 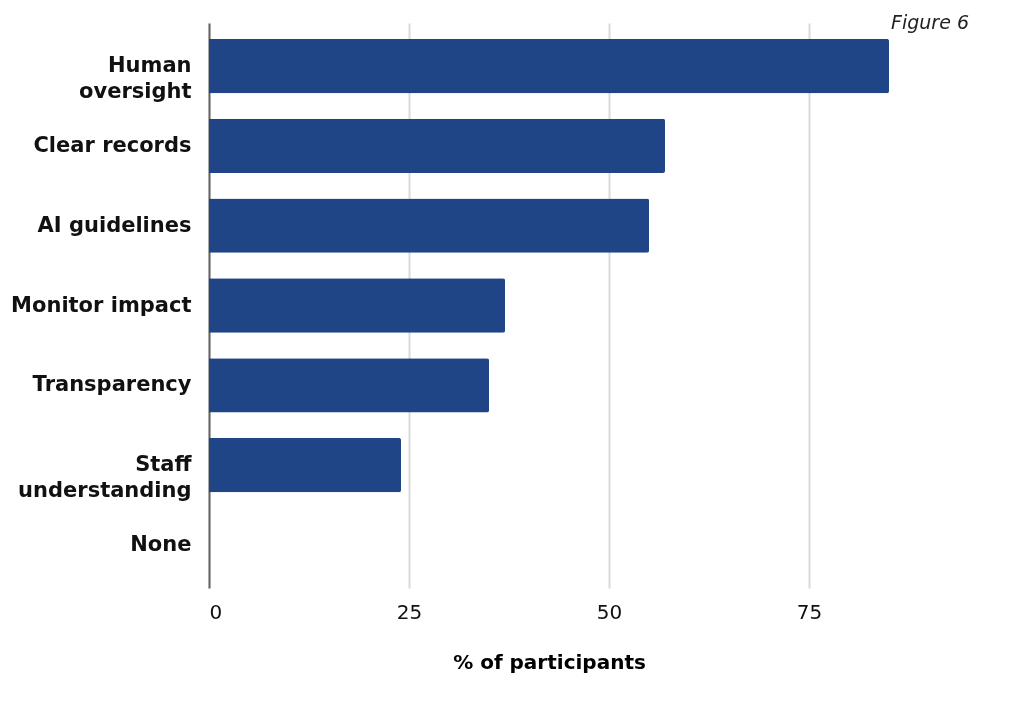 What do you see at coordinates (216, 611) in the screenshot?
I see `x-tick-label: 0` at bounding box center [216, 611].